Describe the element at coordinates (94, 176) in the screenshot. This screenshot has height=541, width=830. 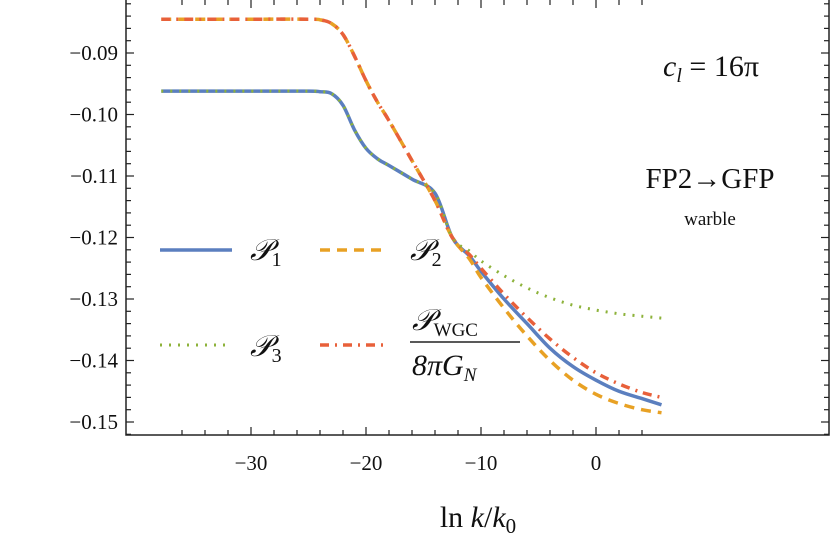
I see `y-tick-label: −0.11` at that location.